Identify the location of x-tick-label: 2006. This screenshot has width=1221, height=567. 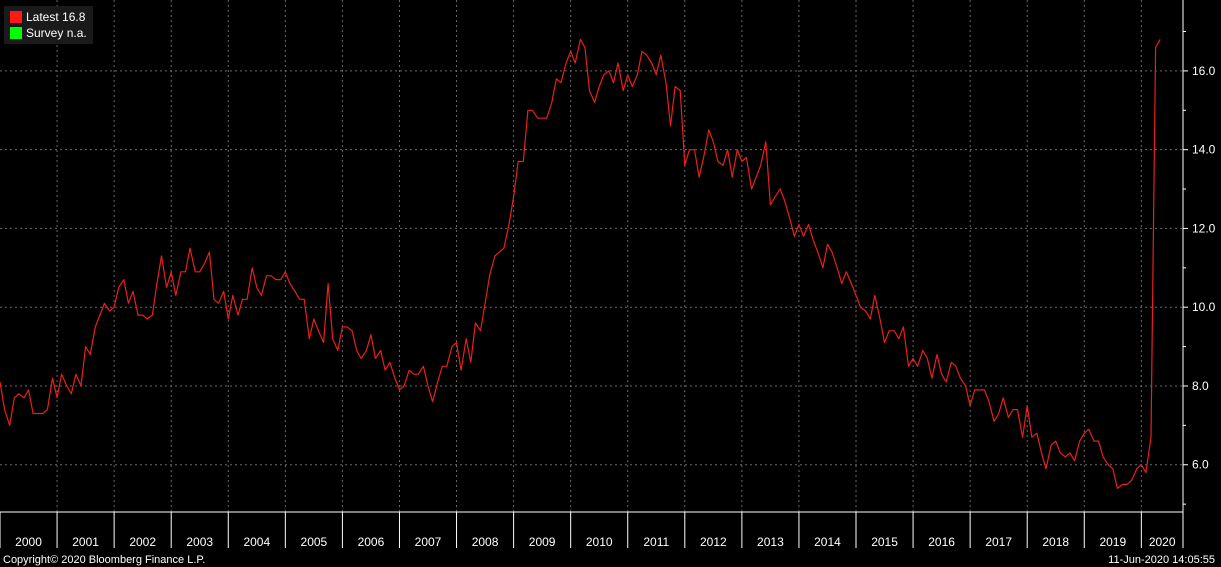
(371, 542).